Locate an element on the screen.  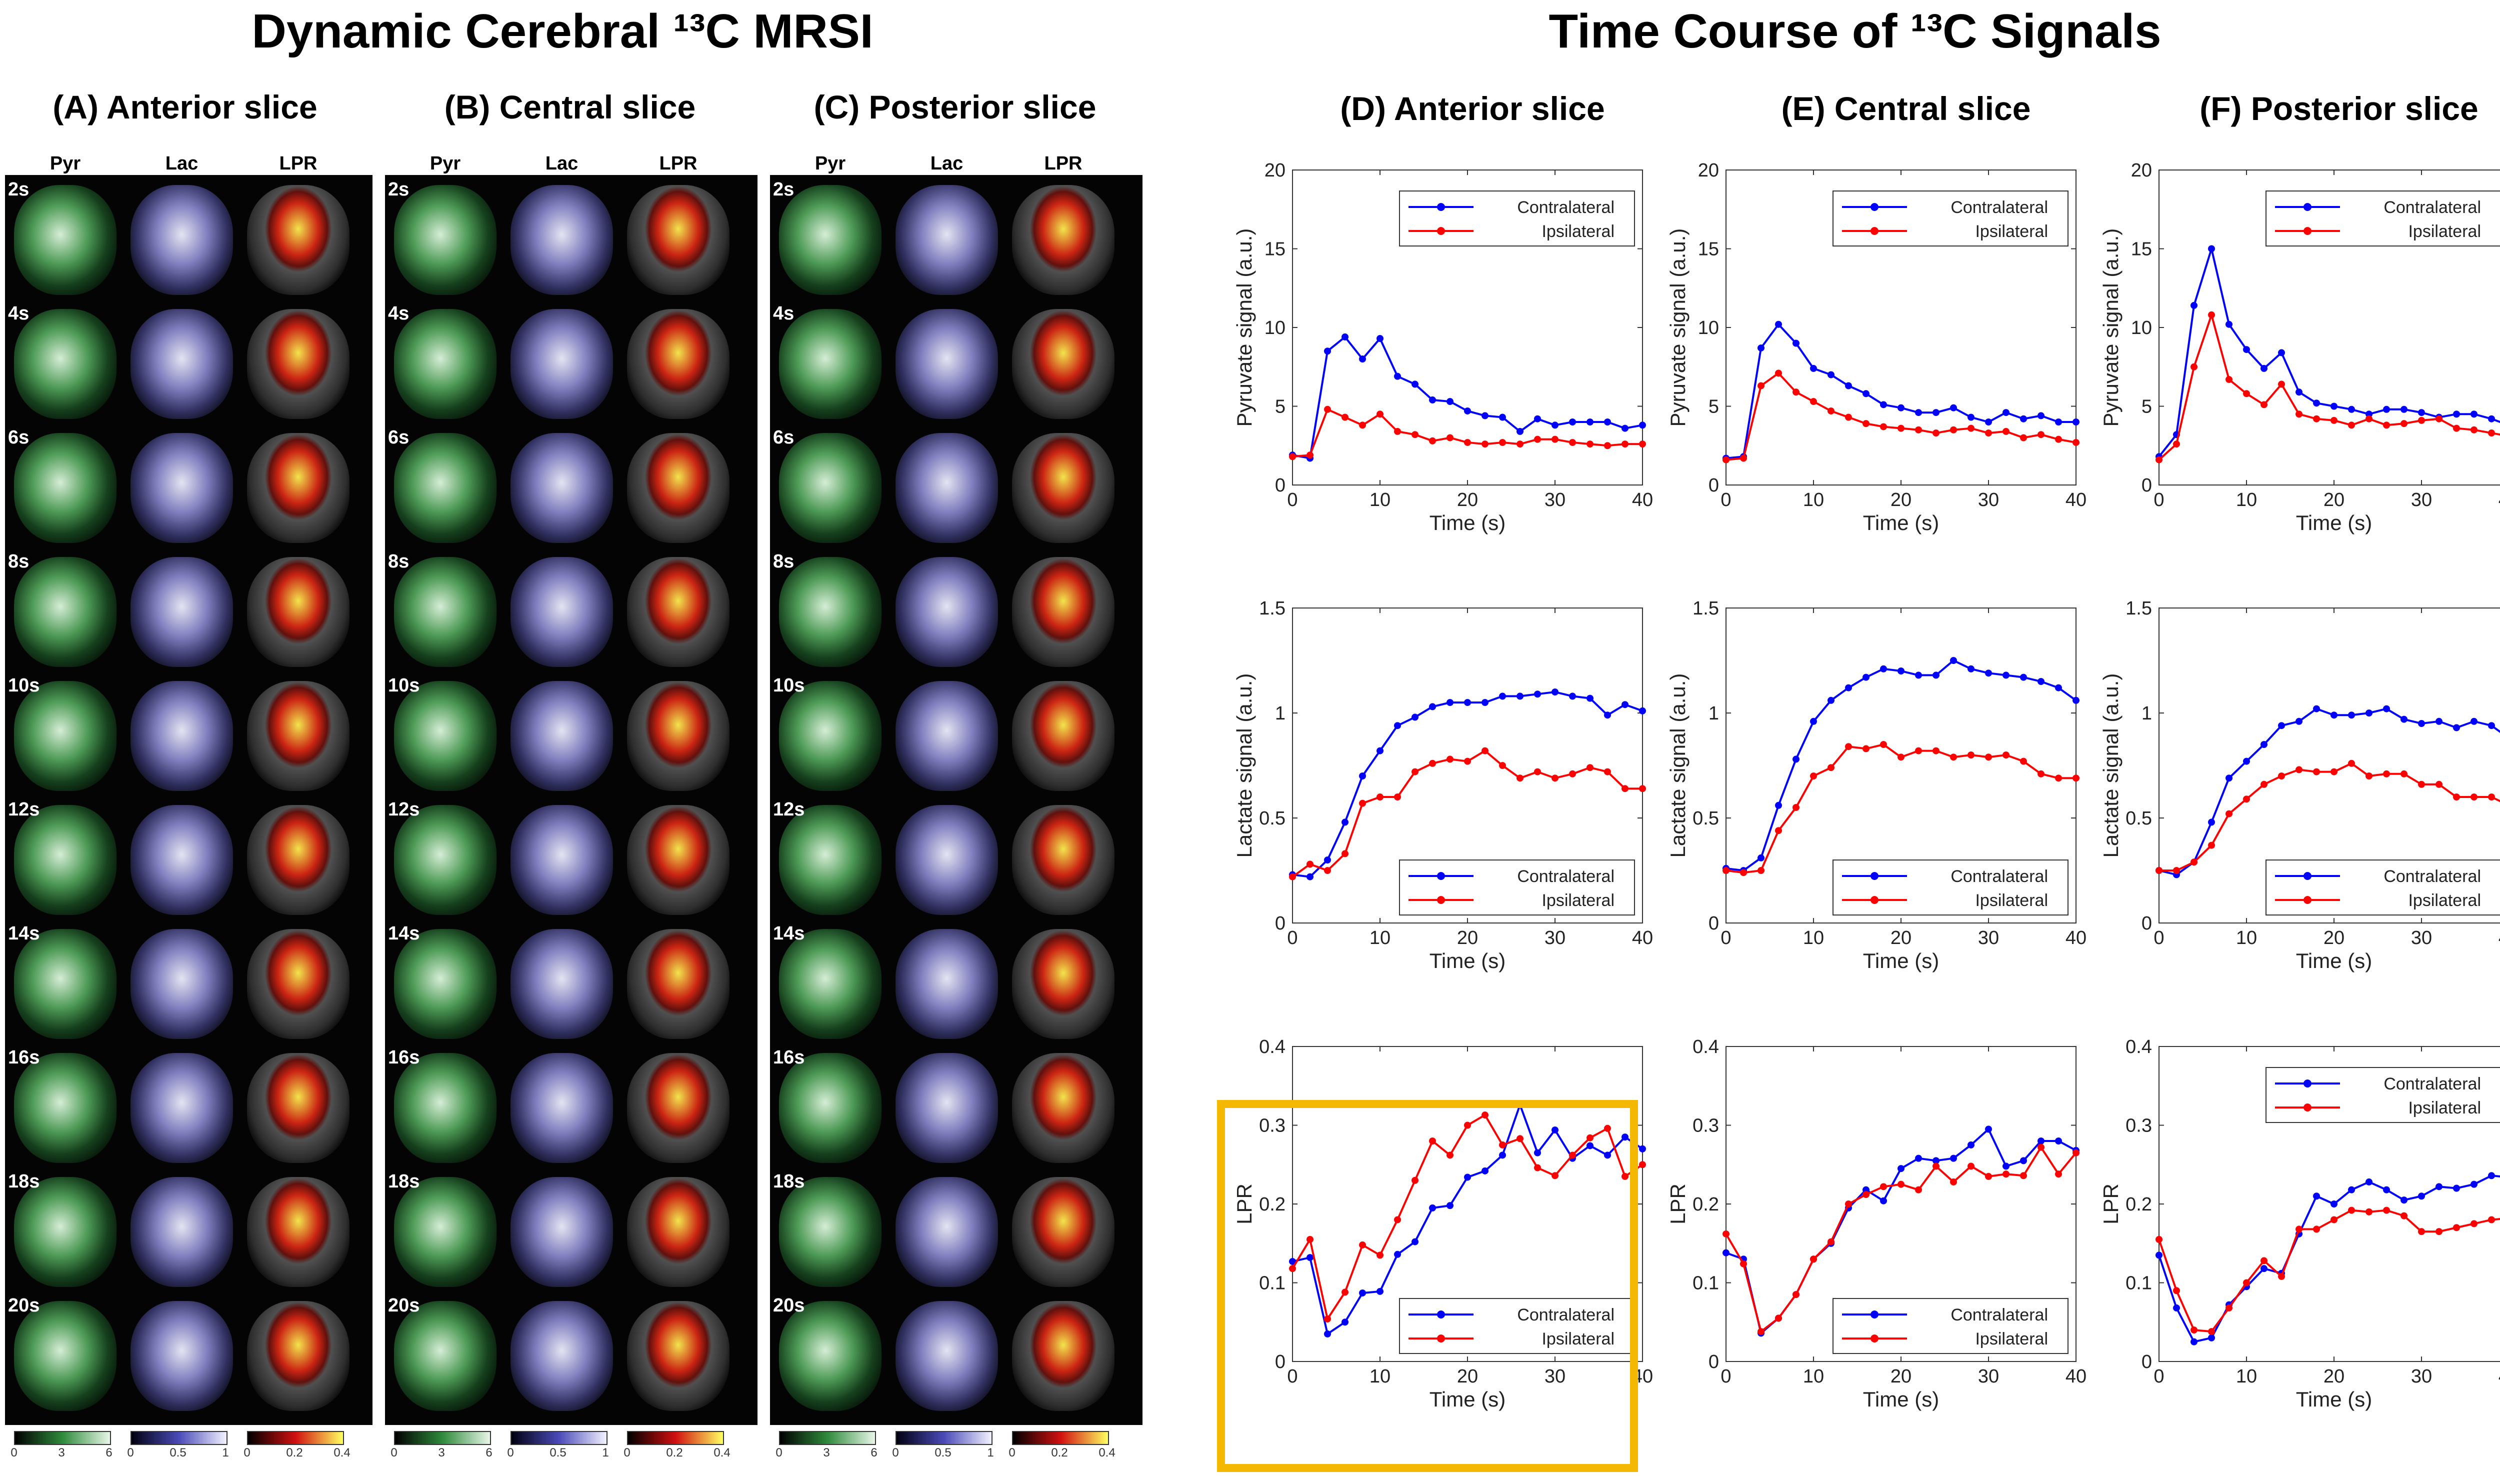
y-tick-label: 0.2 is located at coordinates (1272, 1204).